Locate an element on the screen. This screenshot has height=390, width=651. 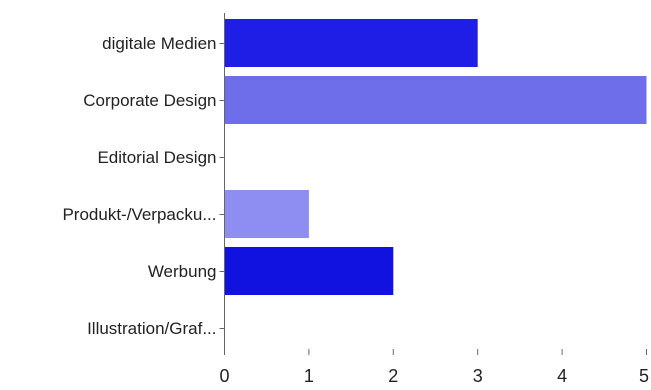
category-label-editorial-design: Editorial Design is located at coordinates (156, 157).